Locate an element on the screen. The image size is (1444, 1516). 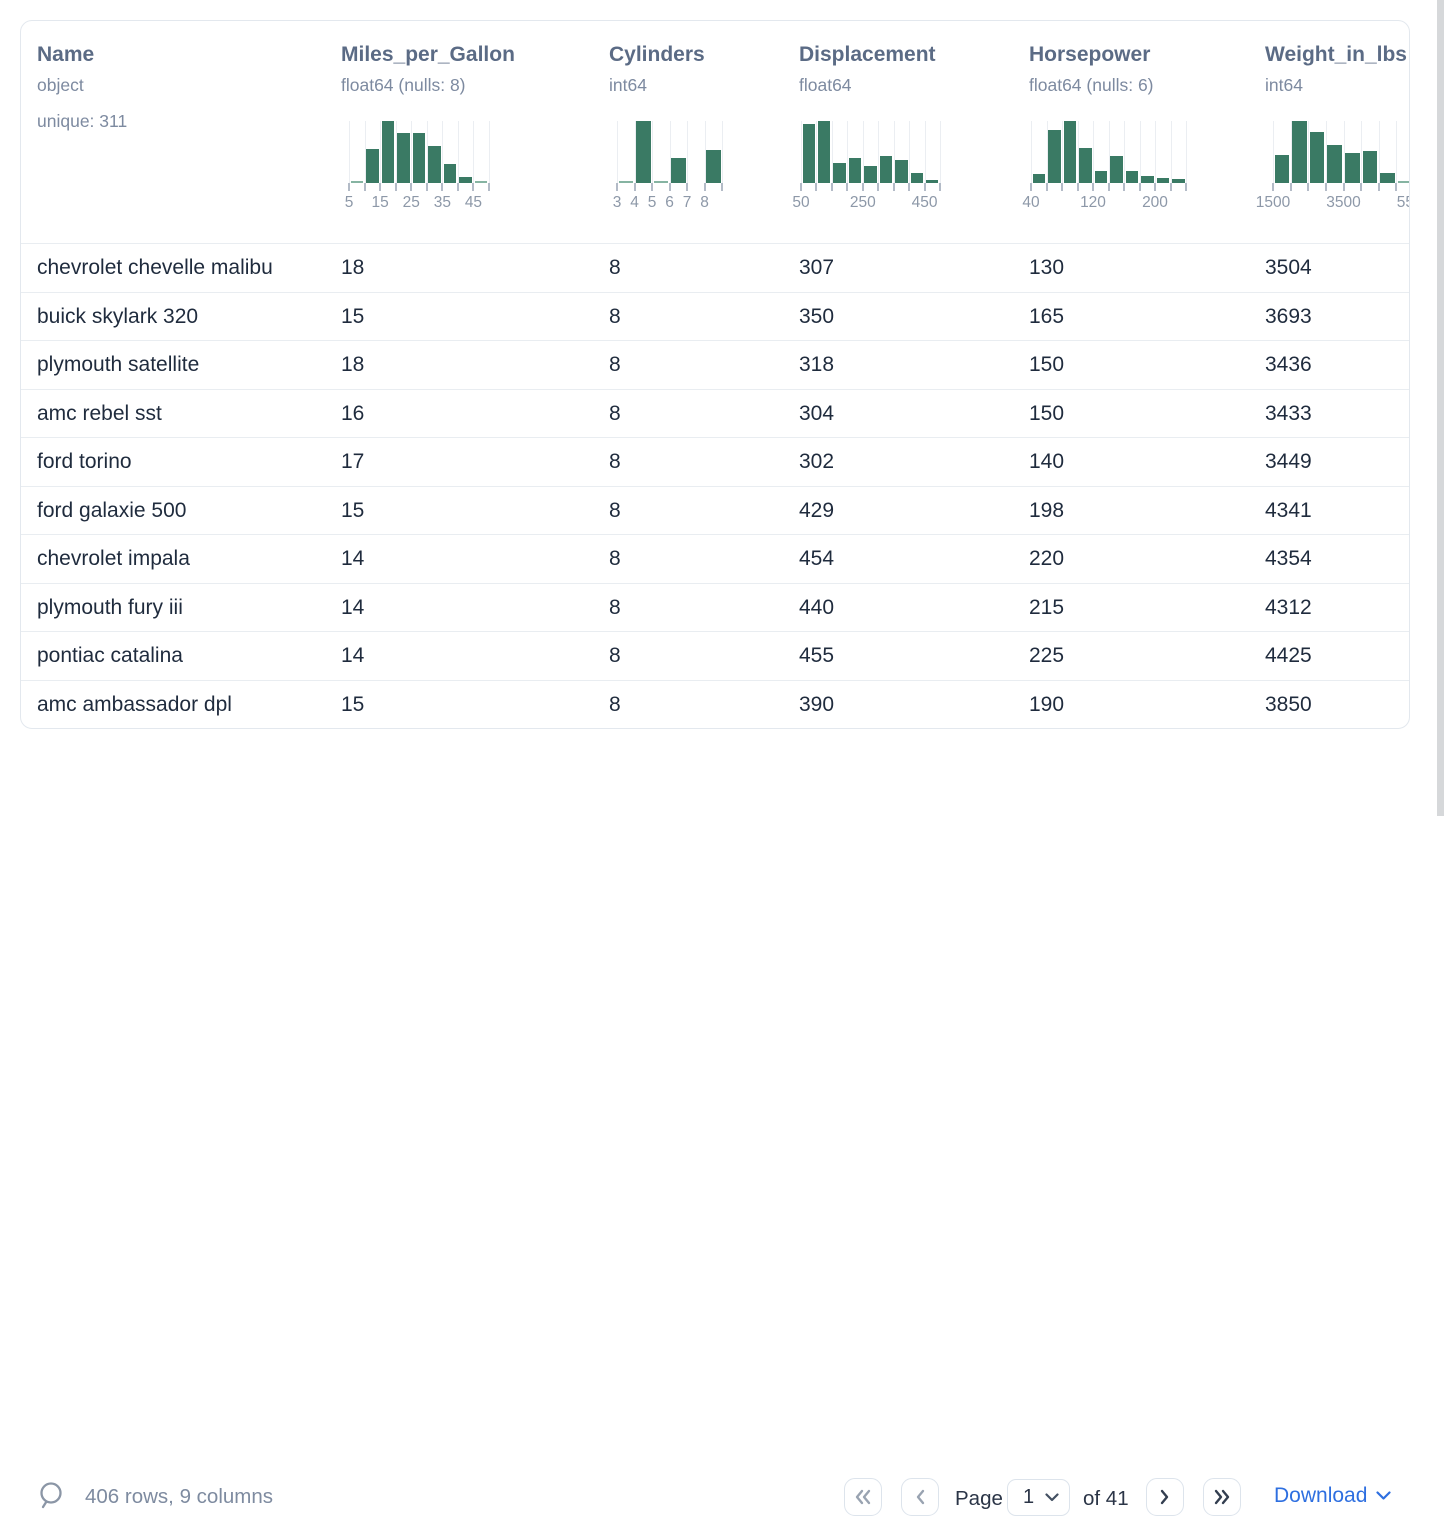
table-cell: ford torino is located at coordinates (84, 461).